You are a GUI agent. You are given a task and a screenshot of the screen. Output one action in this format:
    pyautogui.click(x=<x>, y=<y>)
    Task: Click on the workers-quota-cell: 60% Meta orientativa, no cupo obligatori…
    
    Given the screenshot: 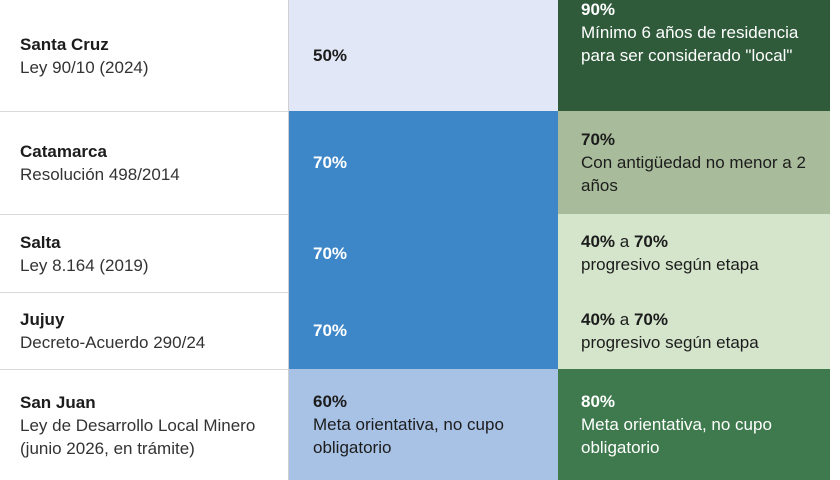 What is the action you would take?
    pyautogui.click(x=423, y=424)
    